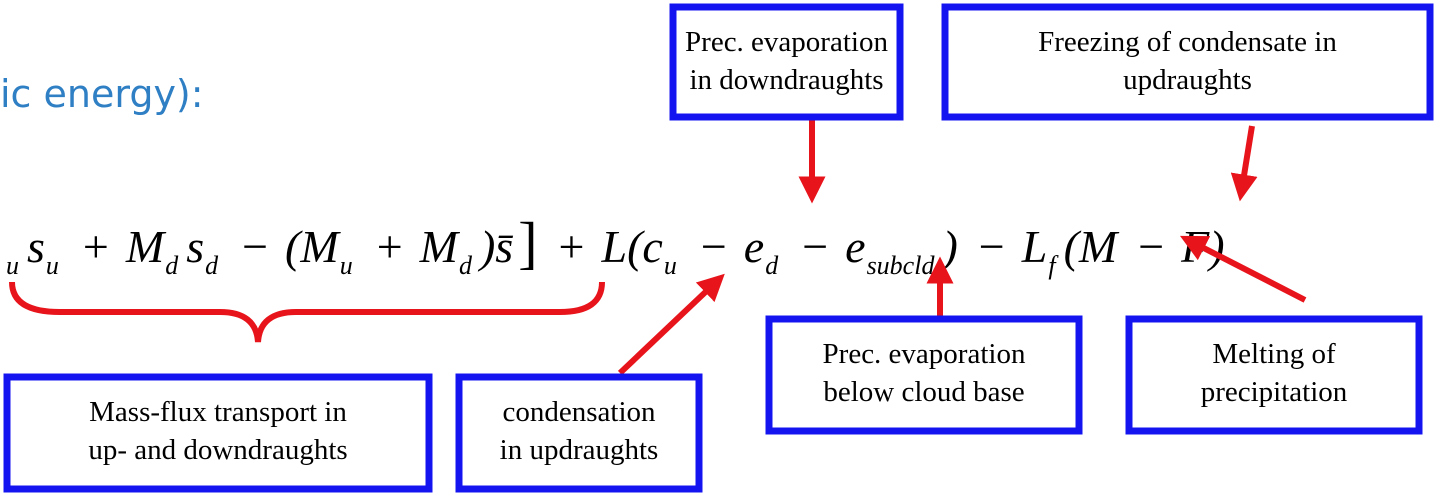 This screenshot has width=1449, height=494. Describe the element at coordinates (579, 412) in the screenshot. I see `box-text: condensation` at that location.